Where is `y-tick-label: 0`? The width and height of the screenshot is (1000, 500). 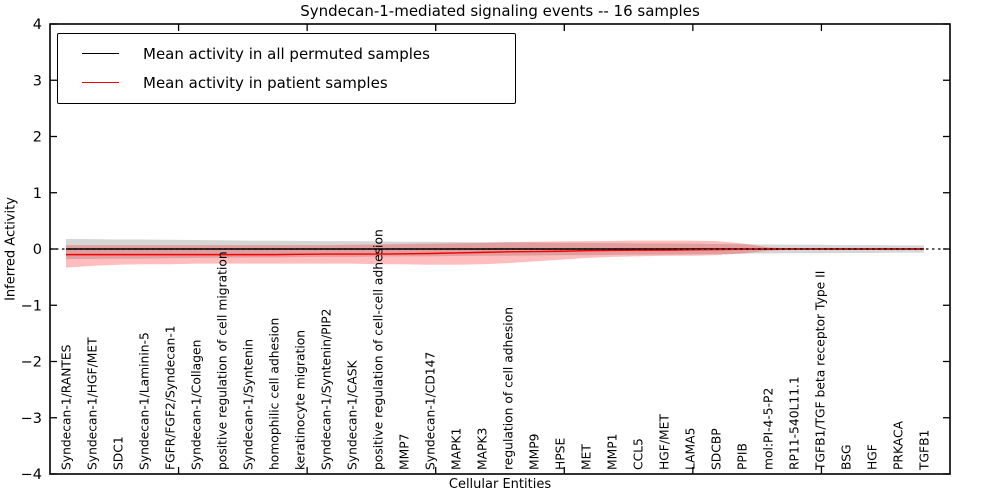 y-tick-label: 0 is located at coordinates (37, 250).